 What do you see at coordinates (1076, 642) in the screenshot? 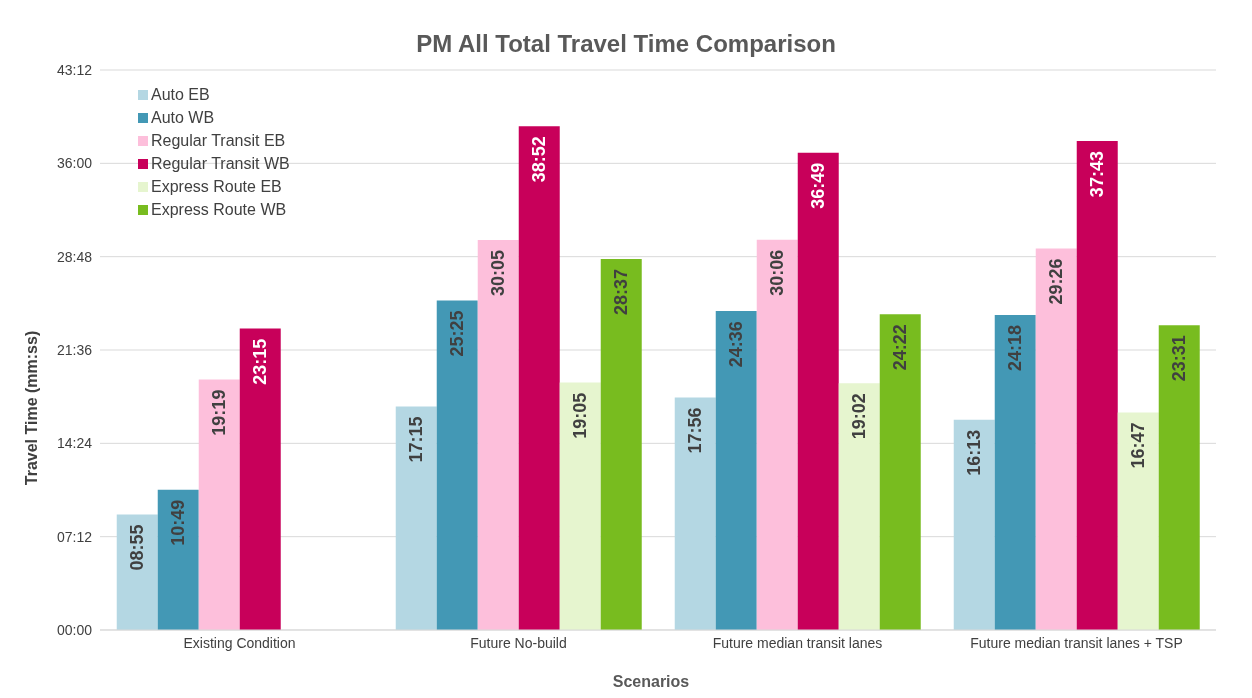
I see `x-tick-label: Future median transit lanes + TSP` at bounding box center [1076, 642].